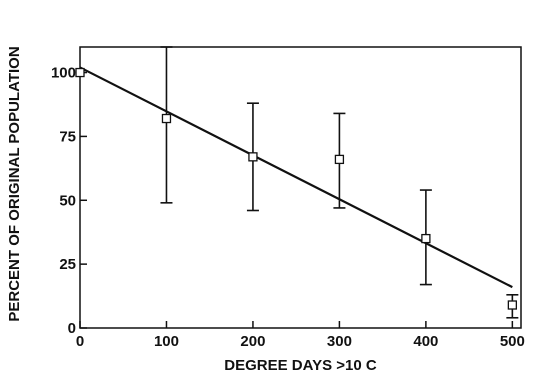  What do you see at coordinates (339, 341) in the screenshot?
I see `x-tick-label: 300` at bounding box center [339, 341].